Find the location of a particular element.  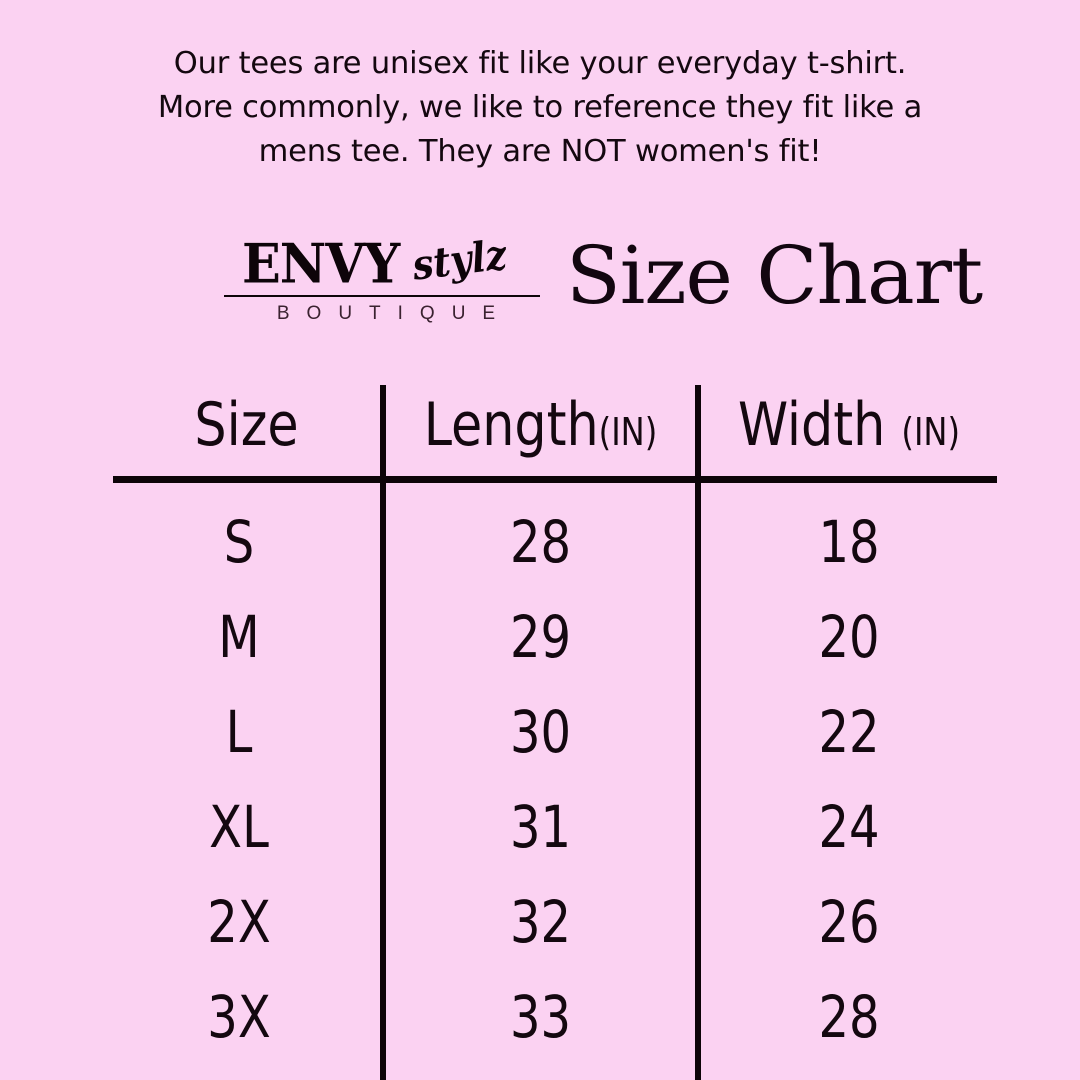

table-row: 2X 32 26 is located at coordinates (540, 922).